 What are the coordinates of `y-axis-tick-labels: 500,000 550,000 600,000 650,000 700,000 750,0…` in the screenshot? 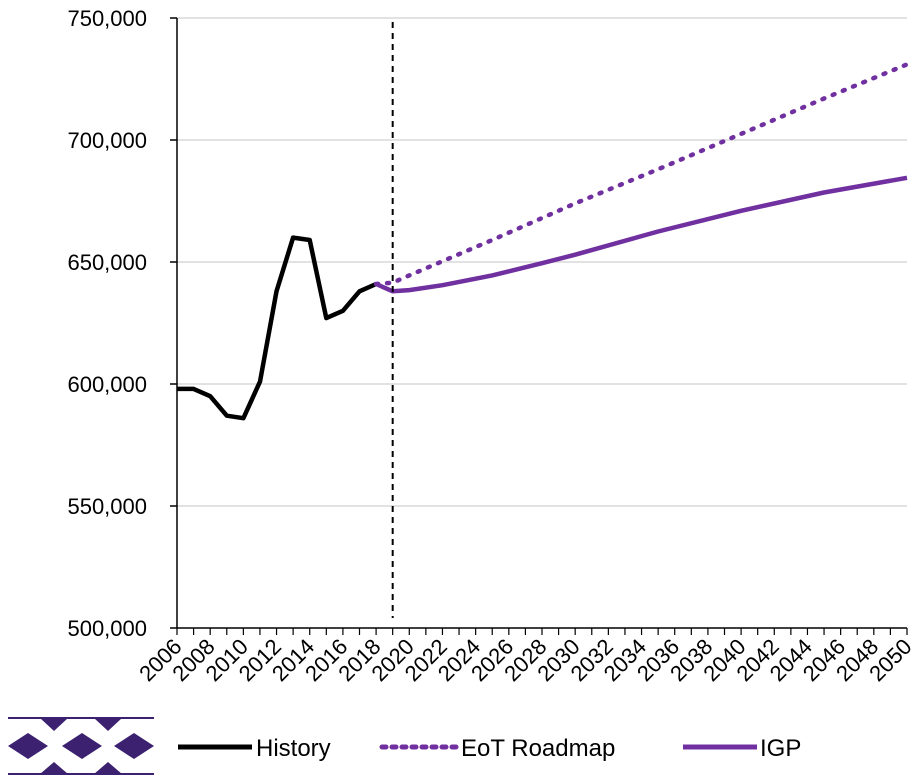 It's located at (107, 323).